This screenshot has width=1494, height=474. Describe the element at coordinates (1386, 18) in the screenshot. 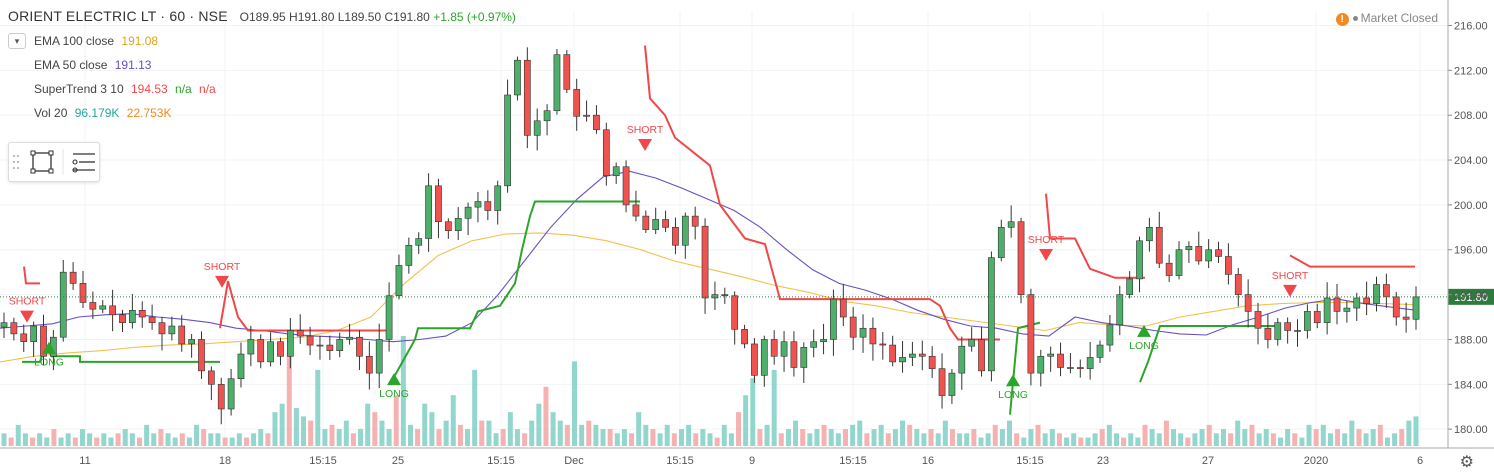

I see `market-status: ! Market Closed` at that location.